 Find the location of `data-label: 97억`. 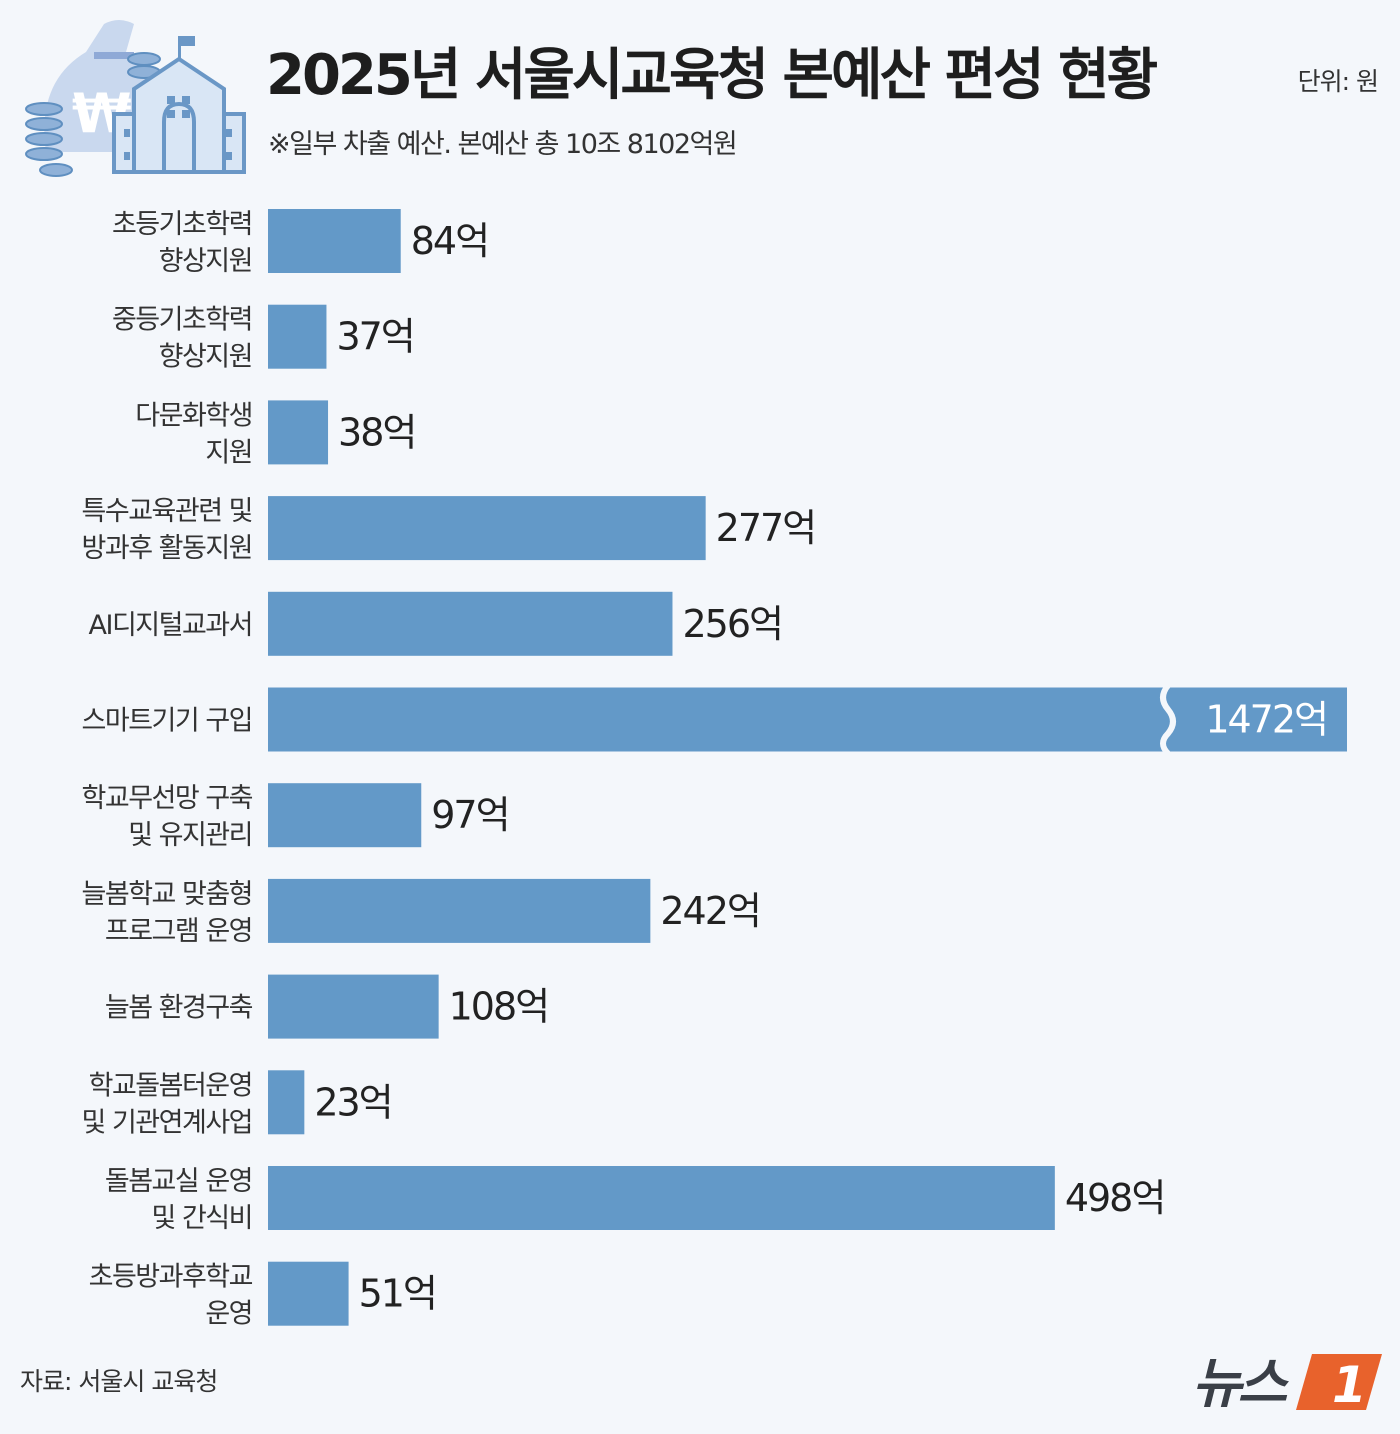

data-label: 97억 is located at coordinates (469, 815).